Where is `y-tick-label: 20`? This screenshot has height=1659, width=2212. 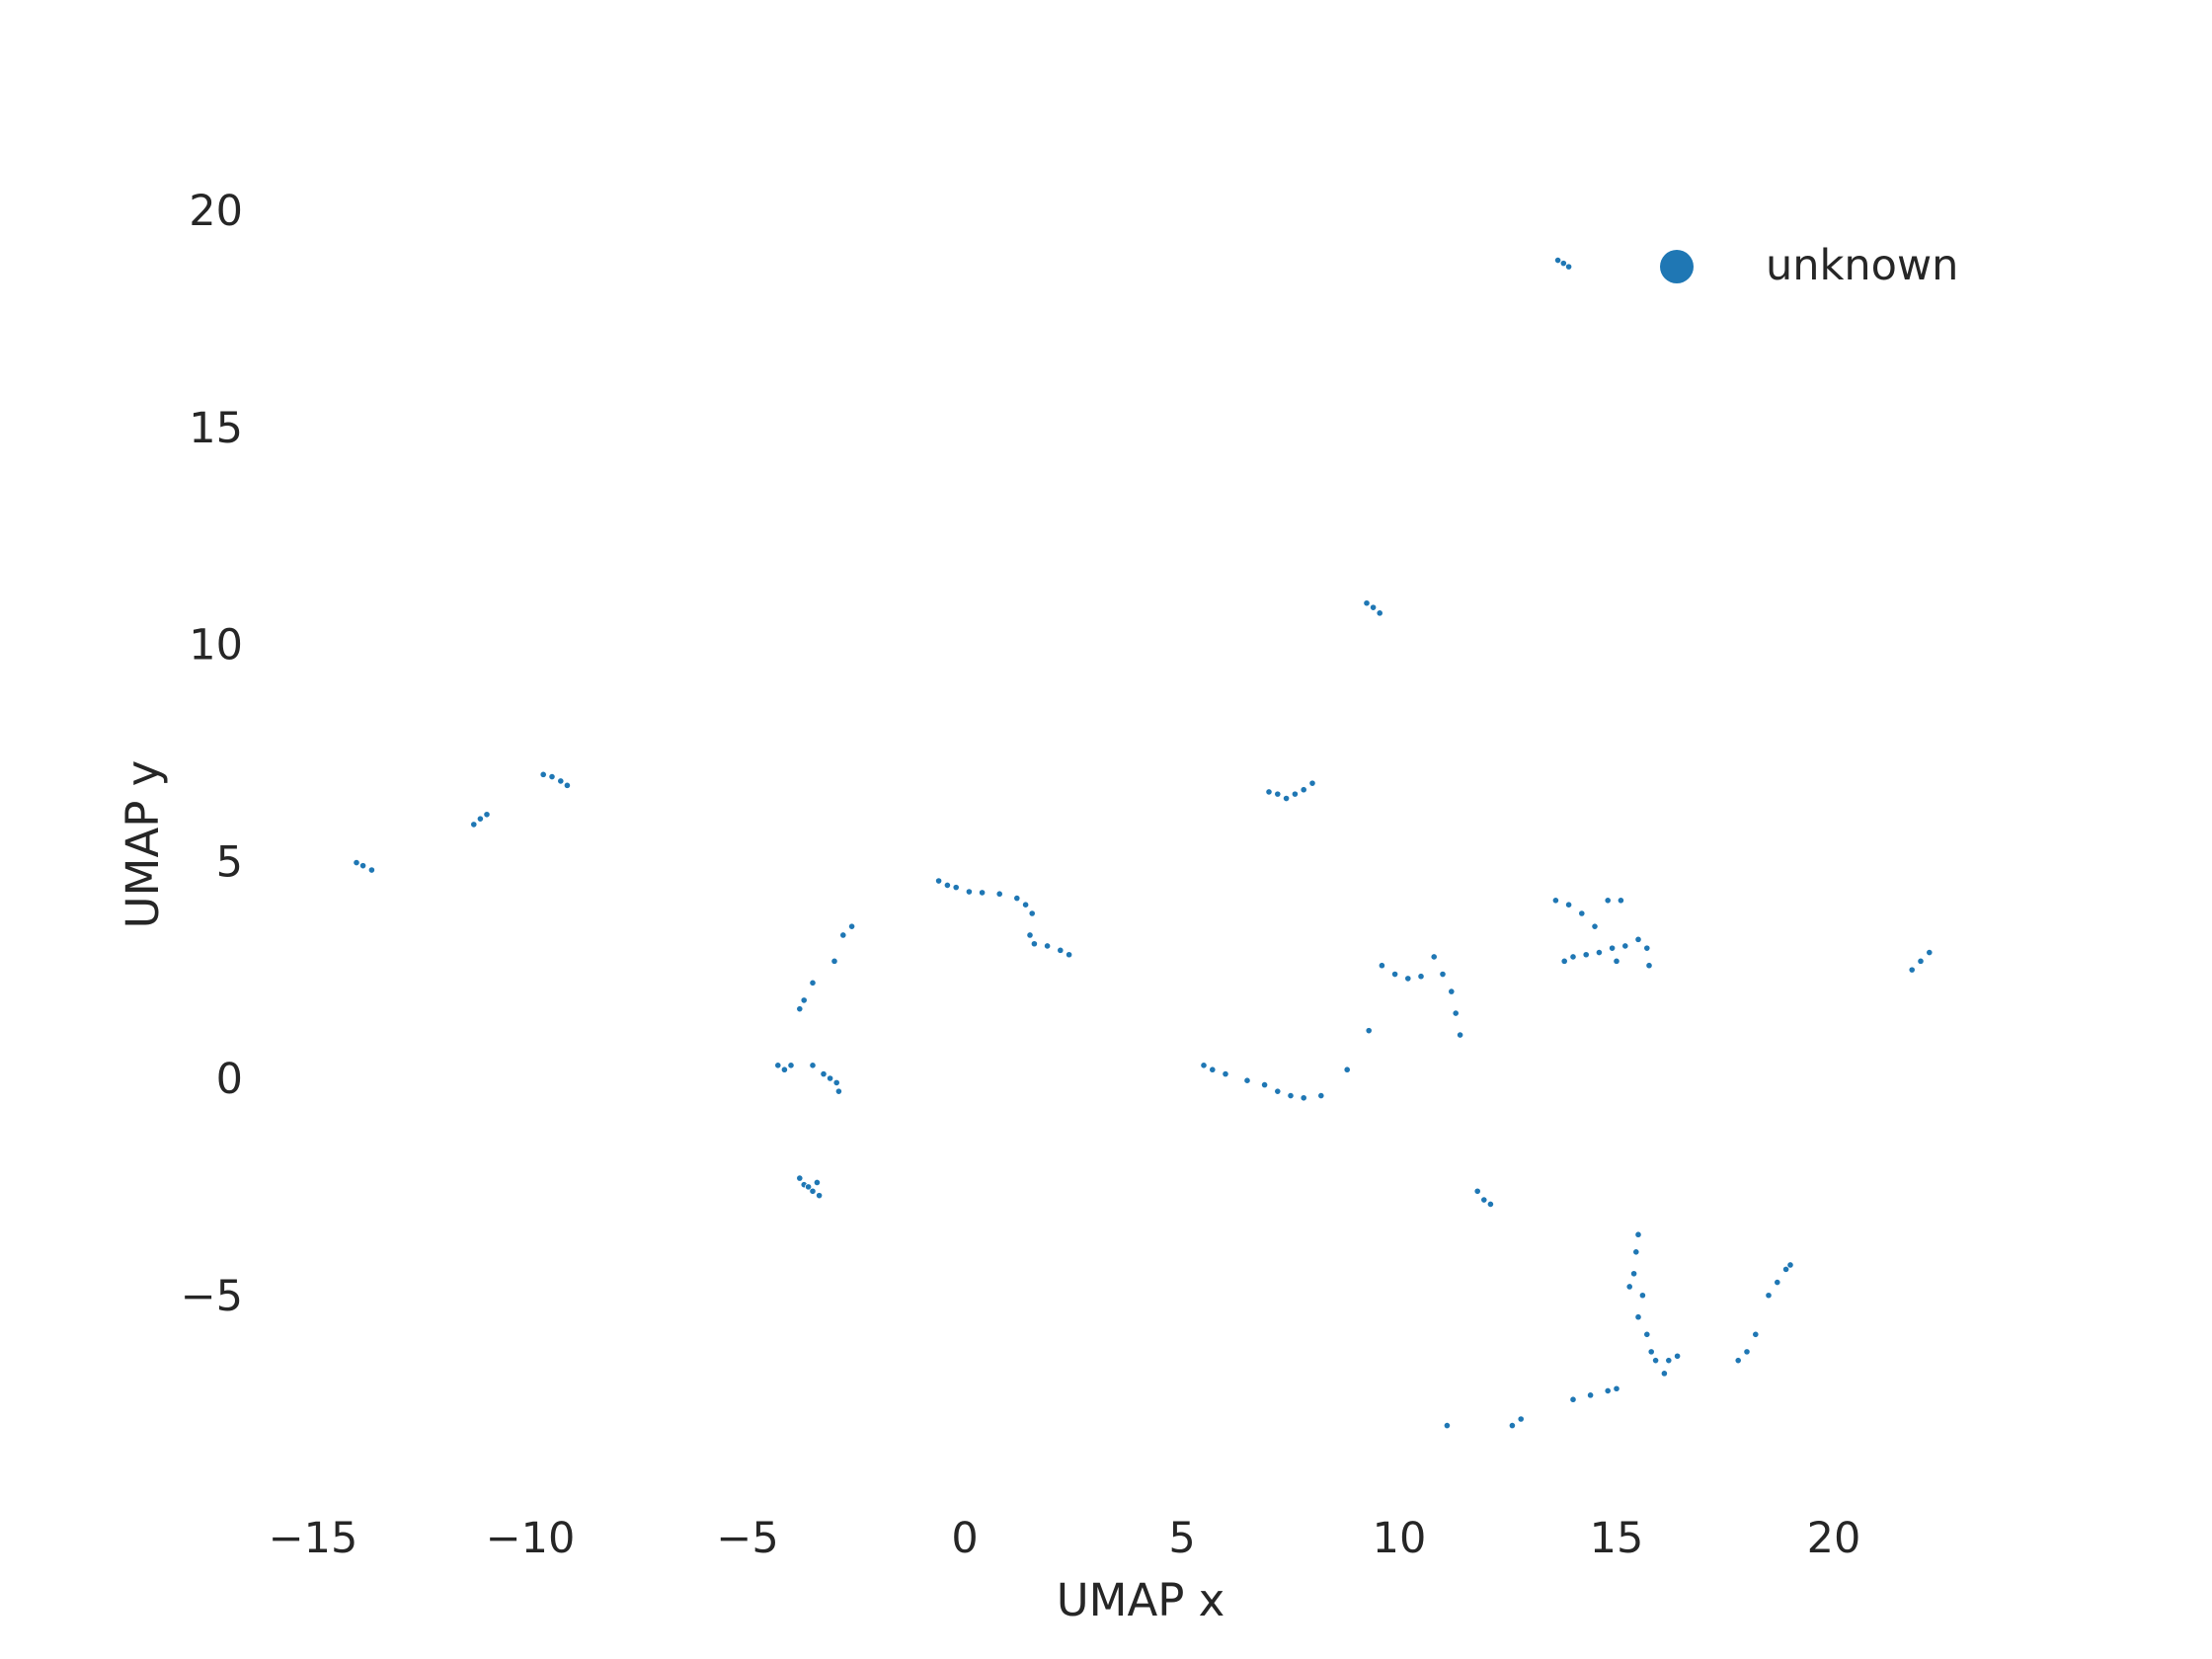 y-tick-label: 20 is located at coordinates (216, 212).